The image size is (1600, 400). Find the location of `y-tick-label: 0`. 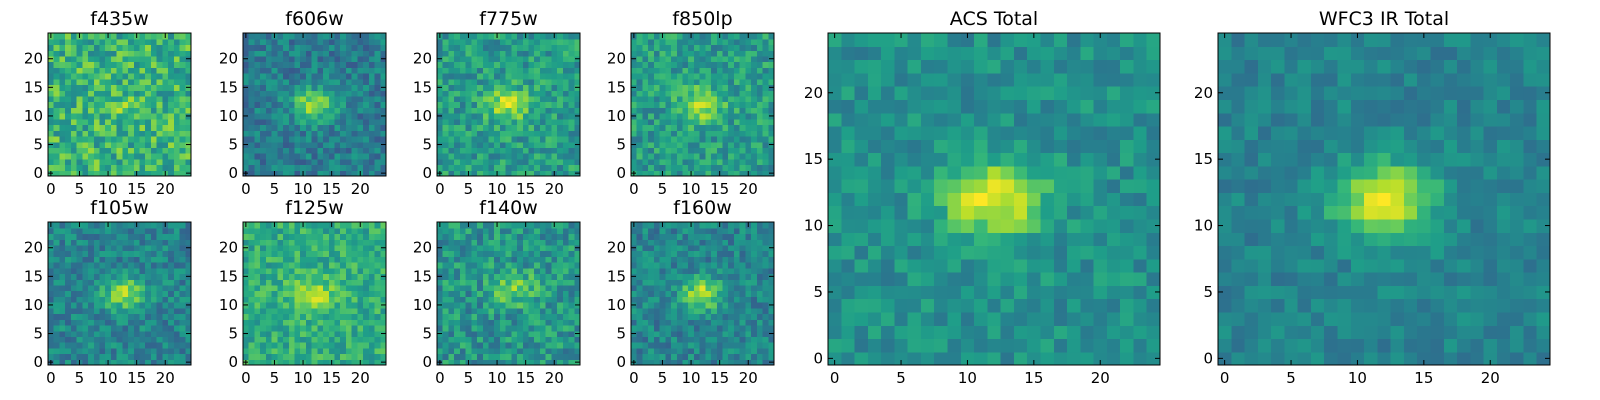

y-tick-label: 0 is located at coordinates (233, 362).